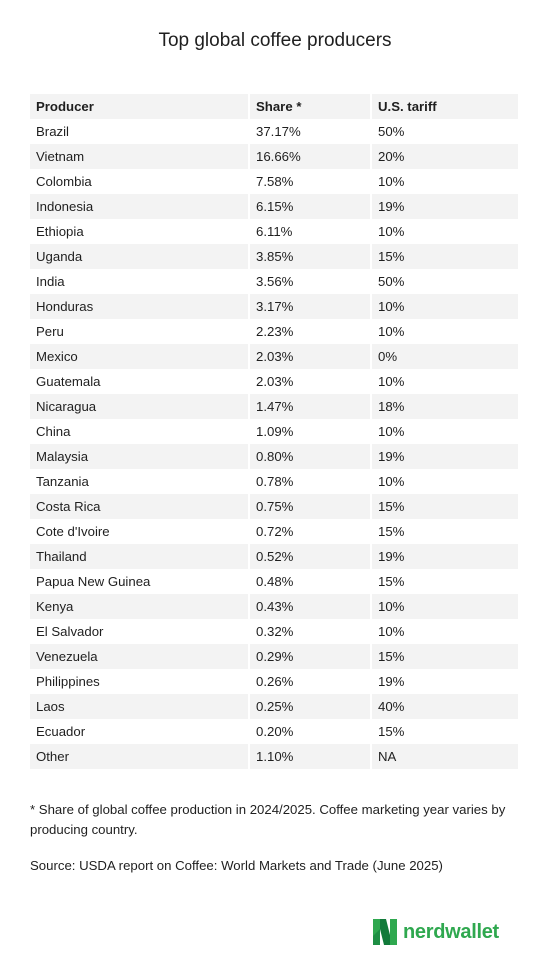 Image resolution: width=550 pixels, height=961 pixels. What do you see at coordinates (309, 631) in the screenshot?
I see `cell-share: 0.32%` at bounding box center [309, 631].